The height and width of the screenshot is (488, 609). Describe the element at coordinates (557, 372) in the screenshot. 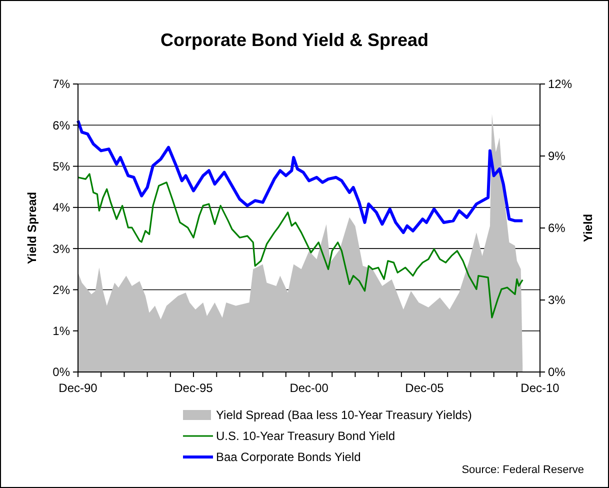

I see `y2-tick-label: 0%` at that location.